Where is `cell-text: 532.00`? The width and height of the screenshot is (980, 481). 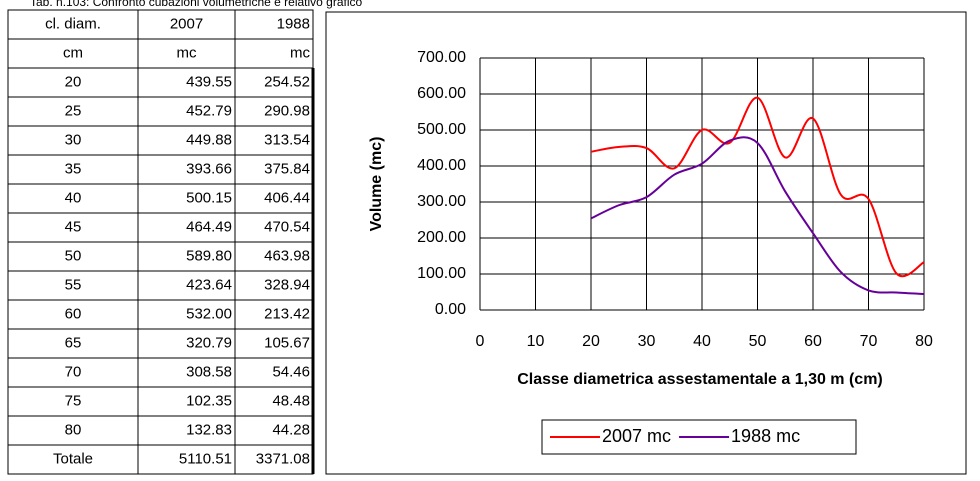
cell-text: 532.00 is located at coordinates (209, 313).